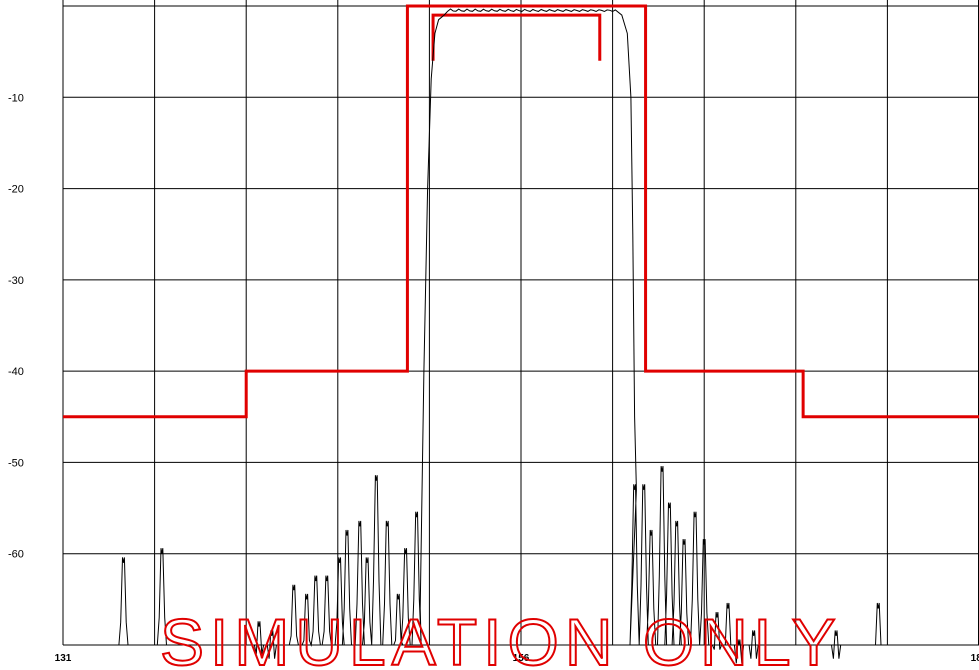 This screenshot has width=979, height=670. I want to click on y-tick-label: -30, so click(16, 281).